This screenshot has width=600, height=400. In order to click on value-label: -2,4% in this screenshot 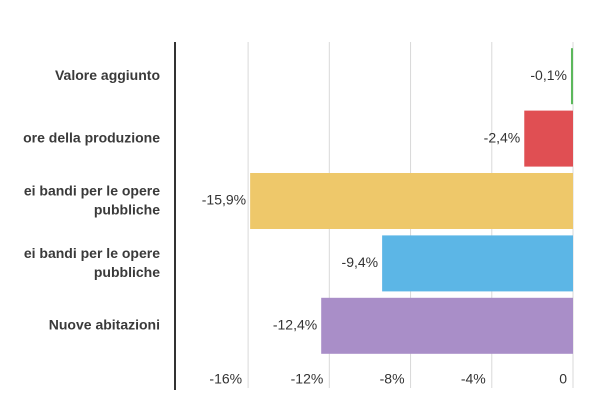, I will do `click(502, 137)`.